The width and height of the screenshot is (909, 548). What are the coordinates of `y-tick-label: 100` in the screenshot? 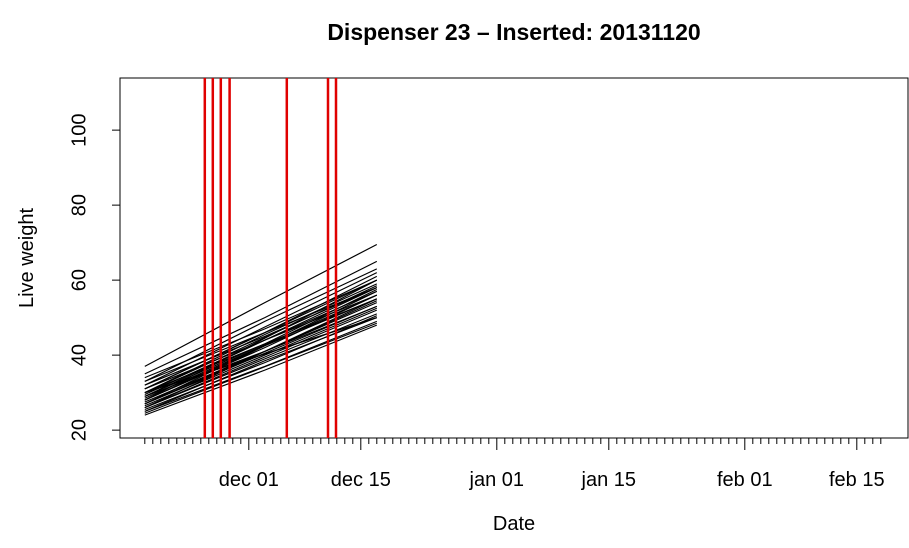 It's located at (79, 129).